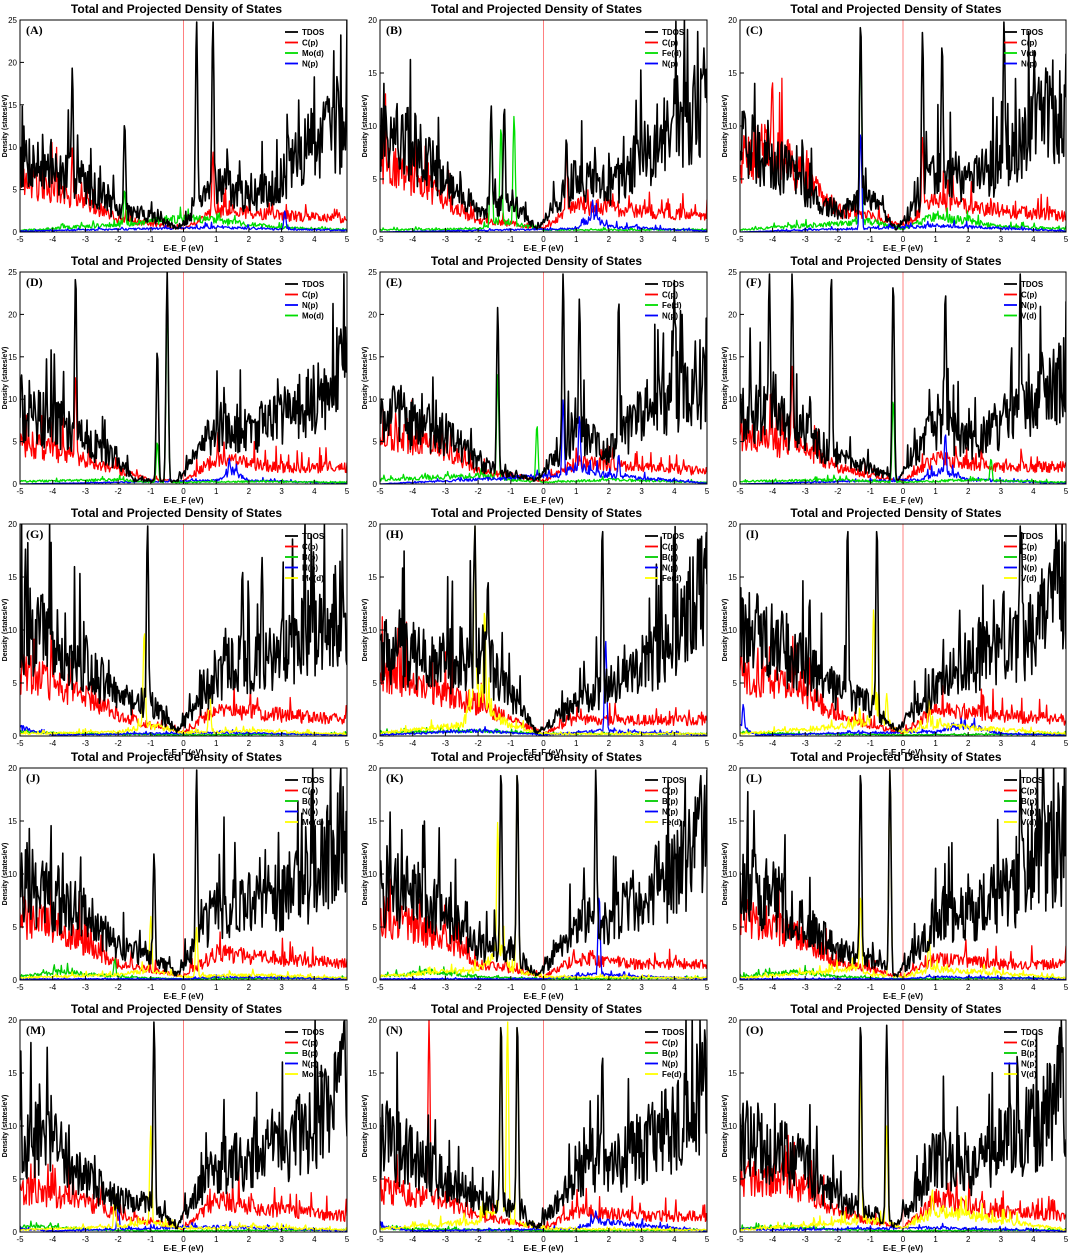 Image resolution: width=1072 pixels, height=1256 pixels. What do you see at coordinates (394, 778) in the screenshot?
I see `panel-label: (K)` at bounding box center [394, 778].